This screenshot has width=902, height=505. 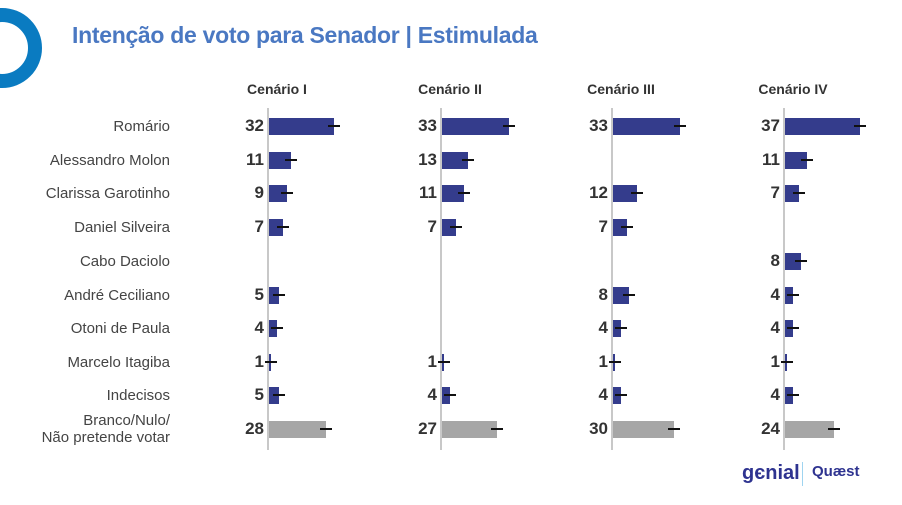 I want to click on category-label: Otoni de Paula, so click(x=120, y=328).